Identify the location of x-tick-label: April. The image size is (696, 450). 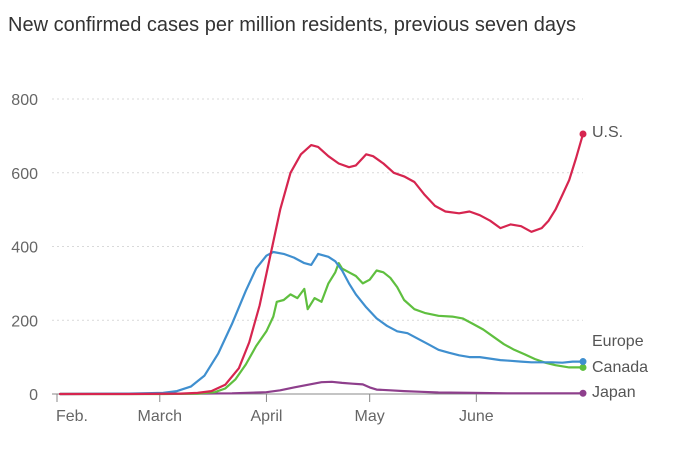
(266, 416).